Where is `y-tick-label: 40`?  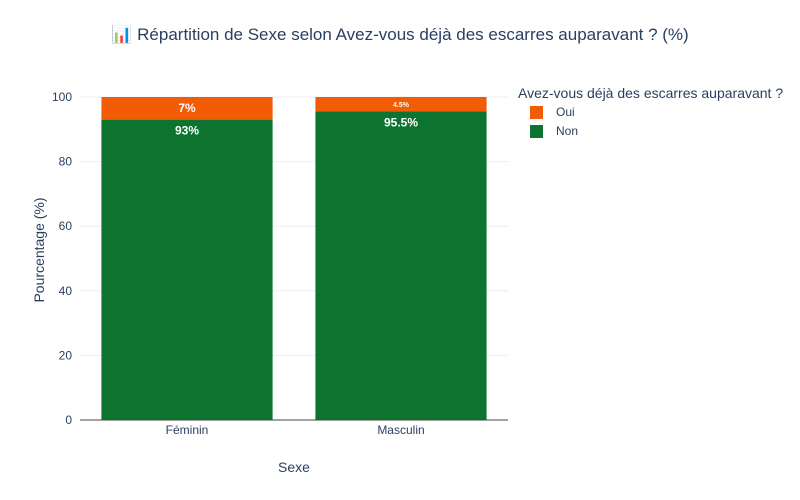
y-tick-label: 40 is located at coordinates (66, 291).